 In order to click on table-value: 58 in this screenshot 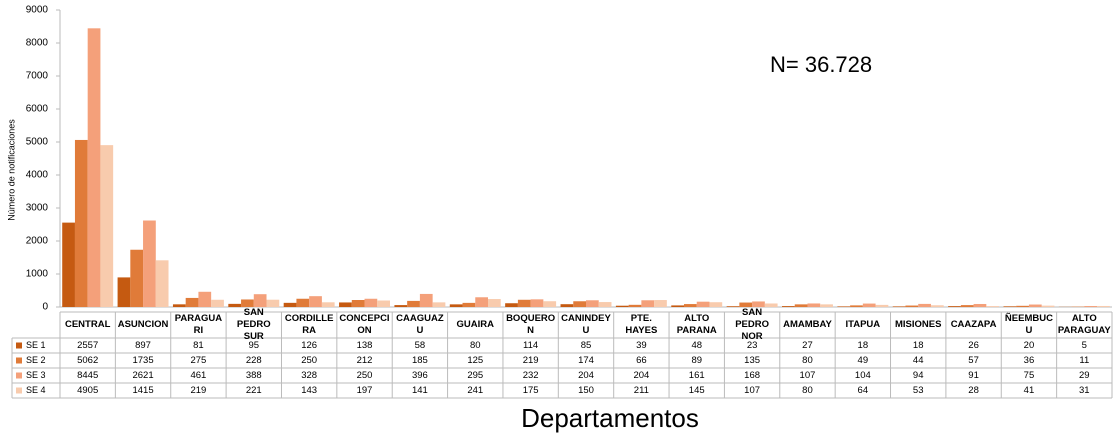, I will do `click(420, 345)`.